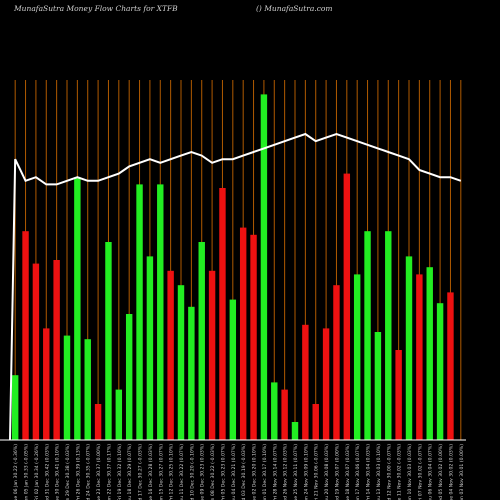  I want to click on x-tick-label: Tue 09 Dec 30.23 (0.03%), so click(203, 472).